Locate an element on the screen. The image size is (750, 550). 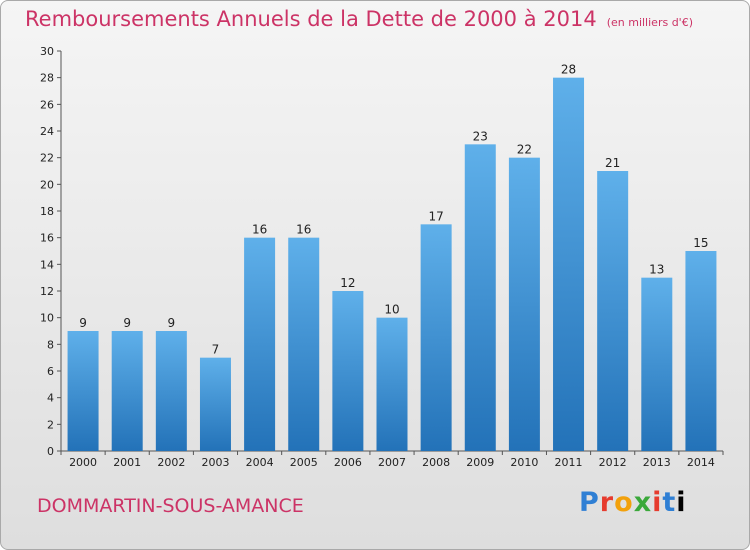
y-tick-label: 0 is located at coordinates (50, 451).